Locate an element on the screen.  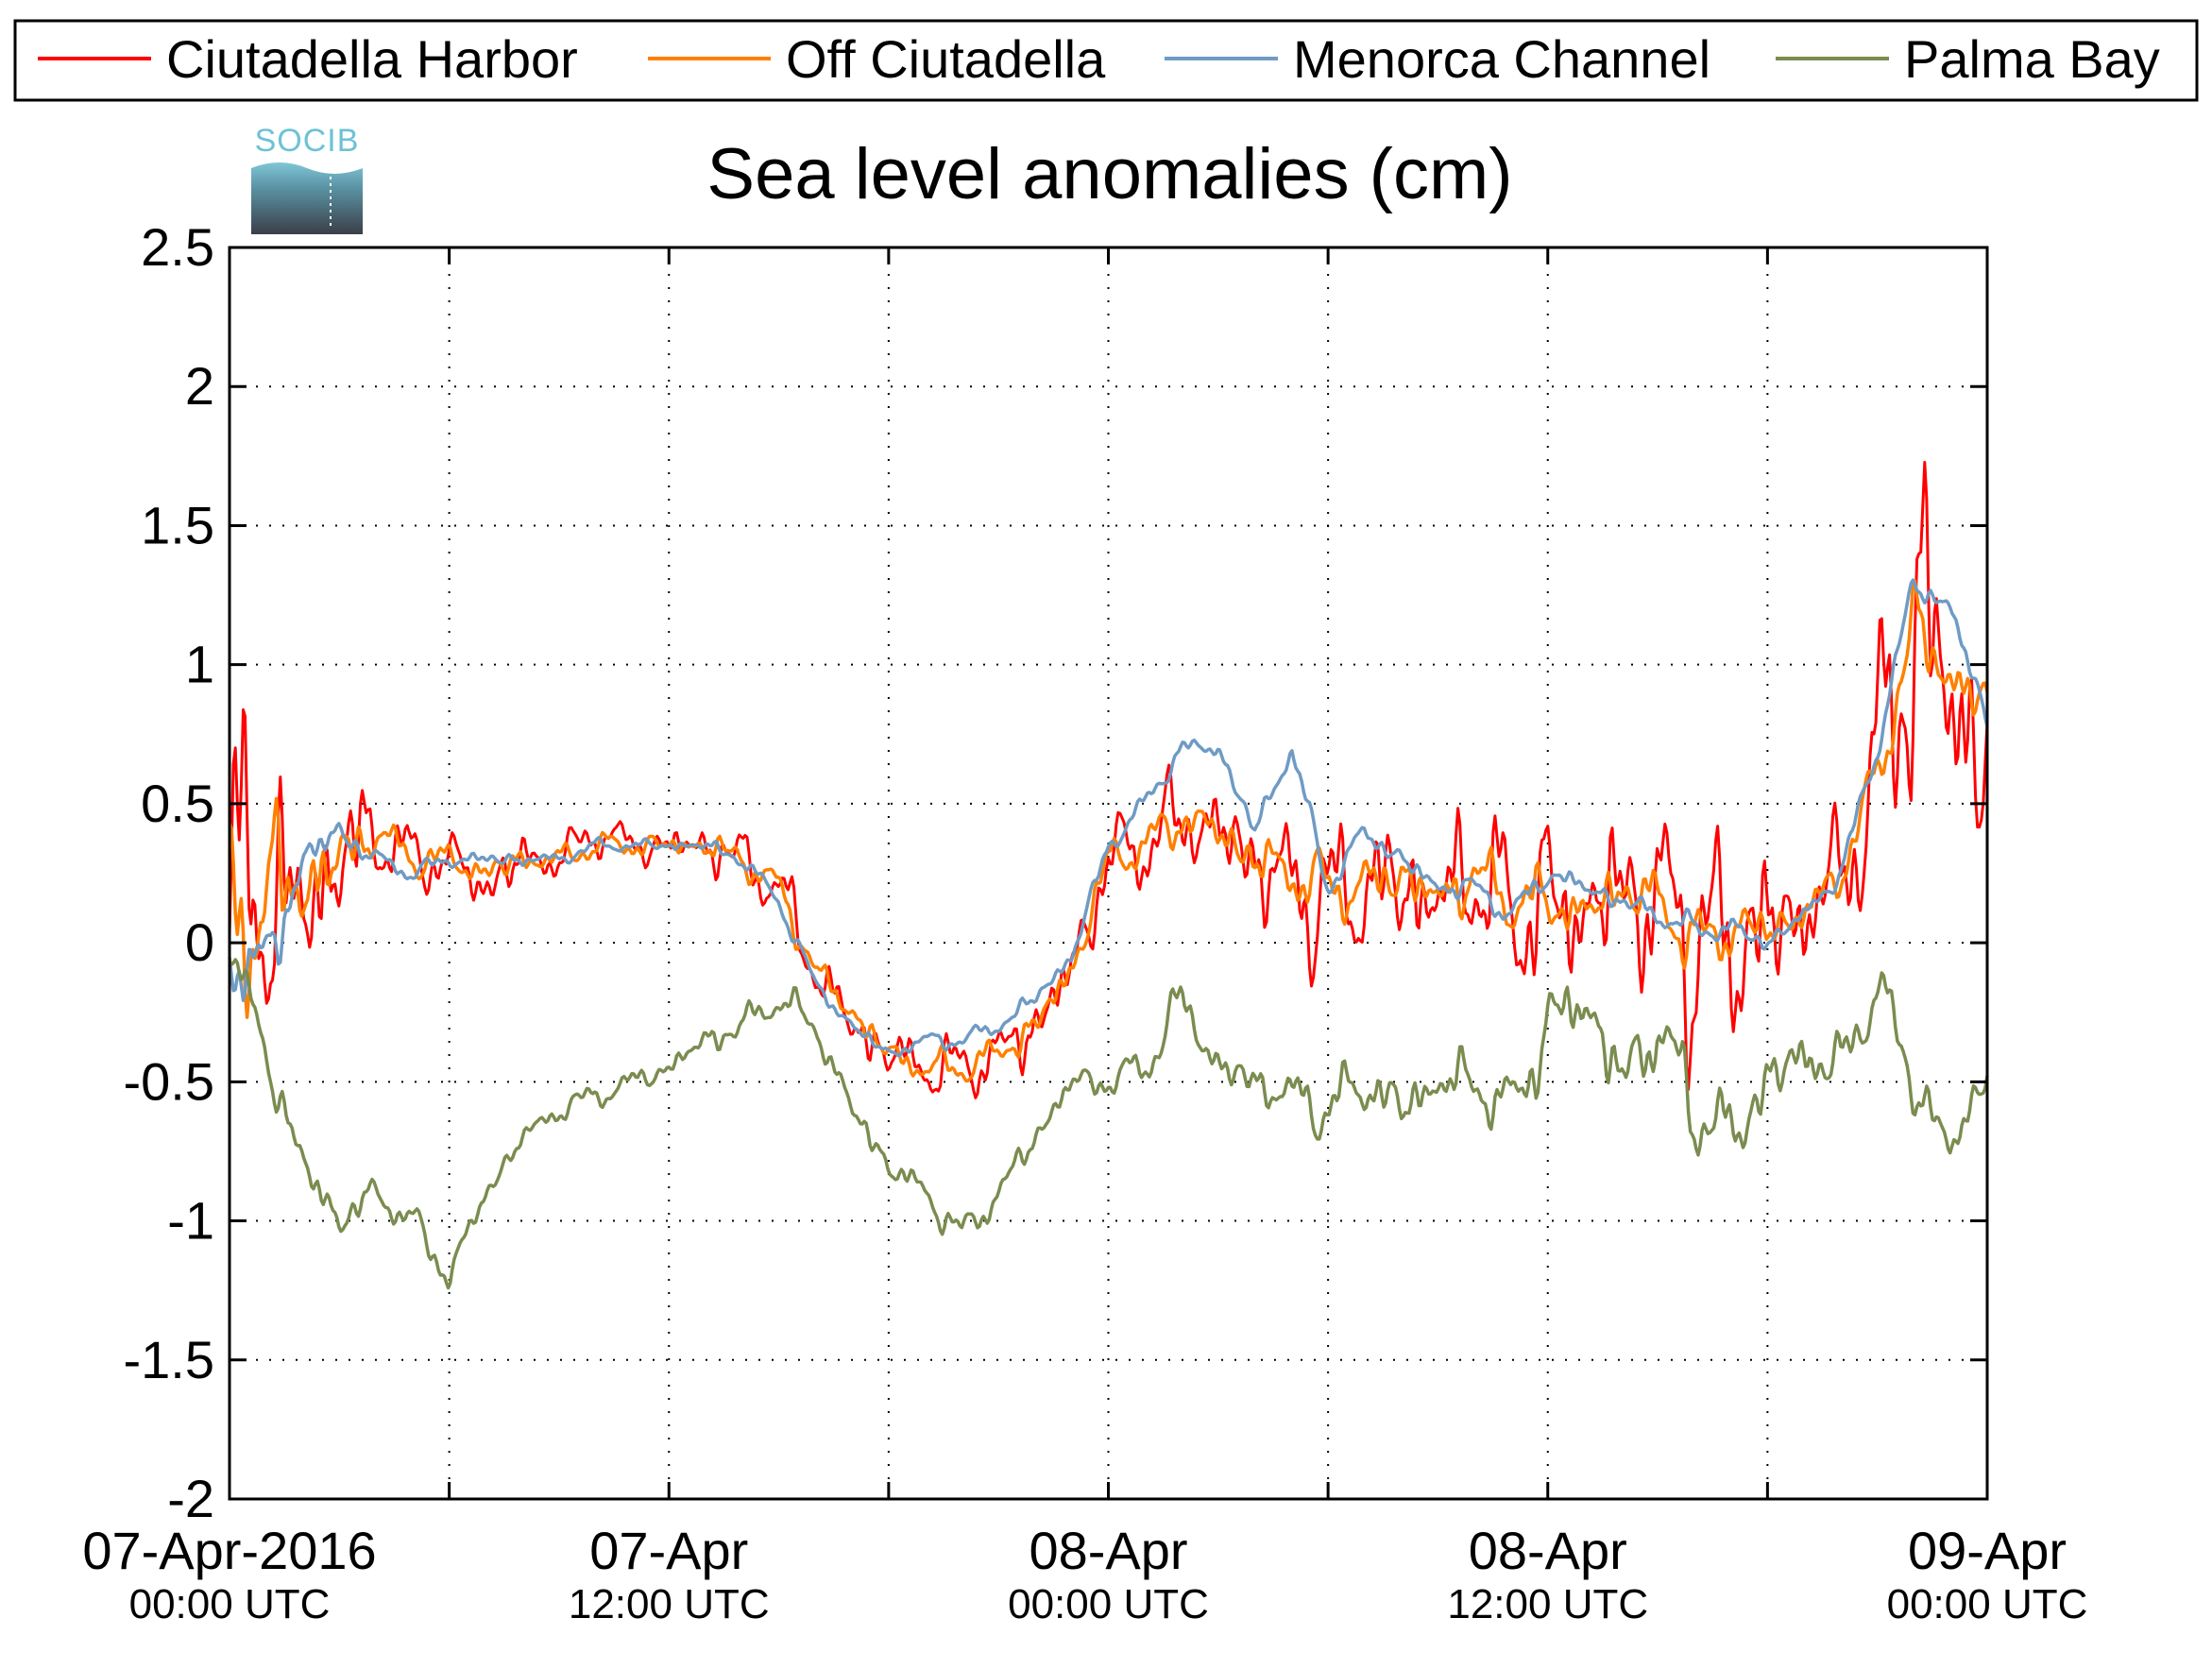
y-tick-label: -0.5 is located at coordinates (169, 1081).